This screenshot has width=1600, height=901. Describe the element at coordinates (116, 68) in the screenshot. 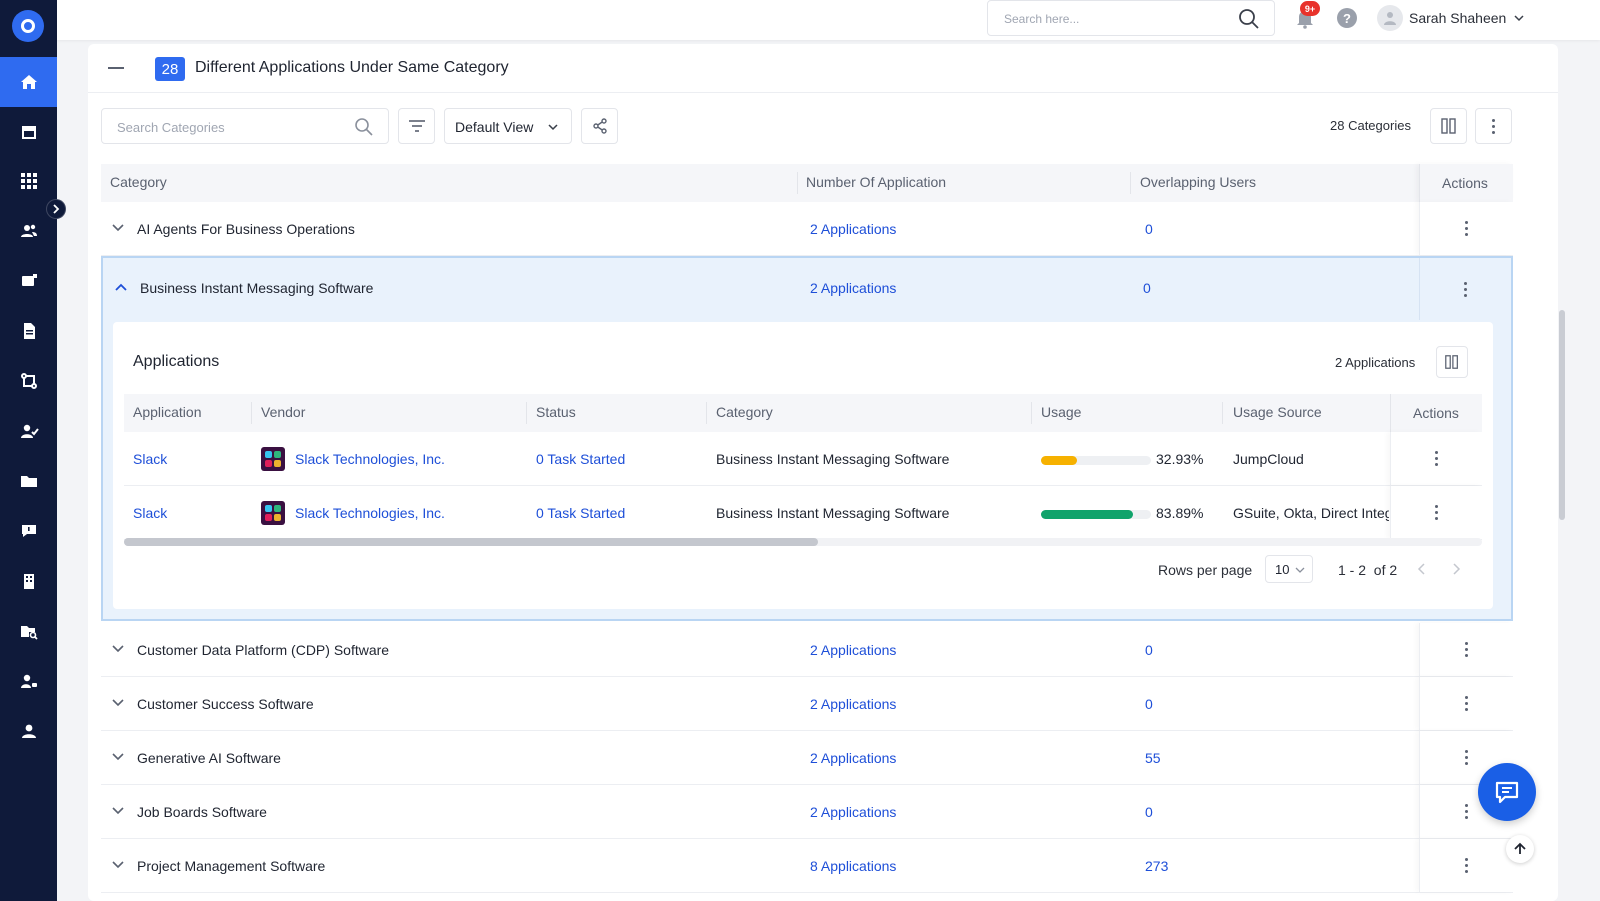

I see `collapse-section-button` at that location.